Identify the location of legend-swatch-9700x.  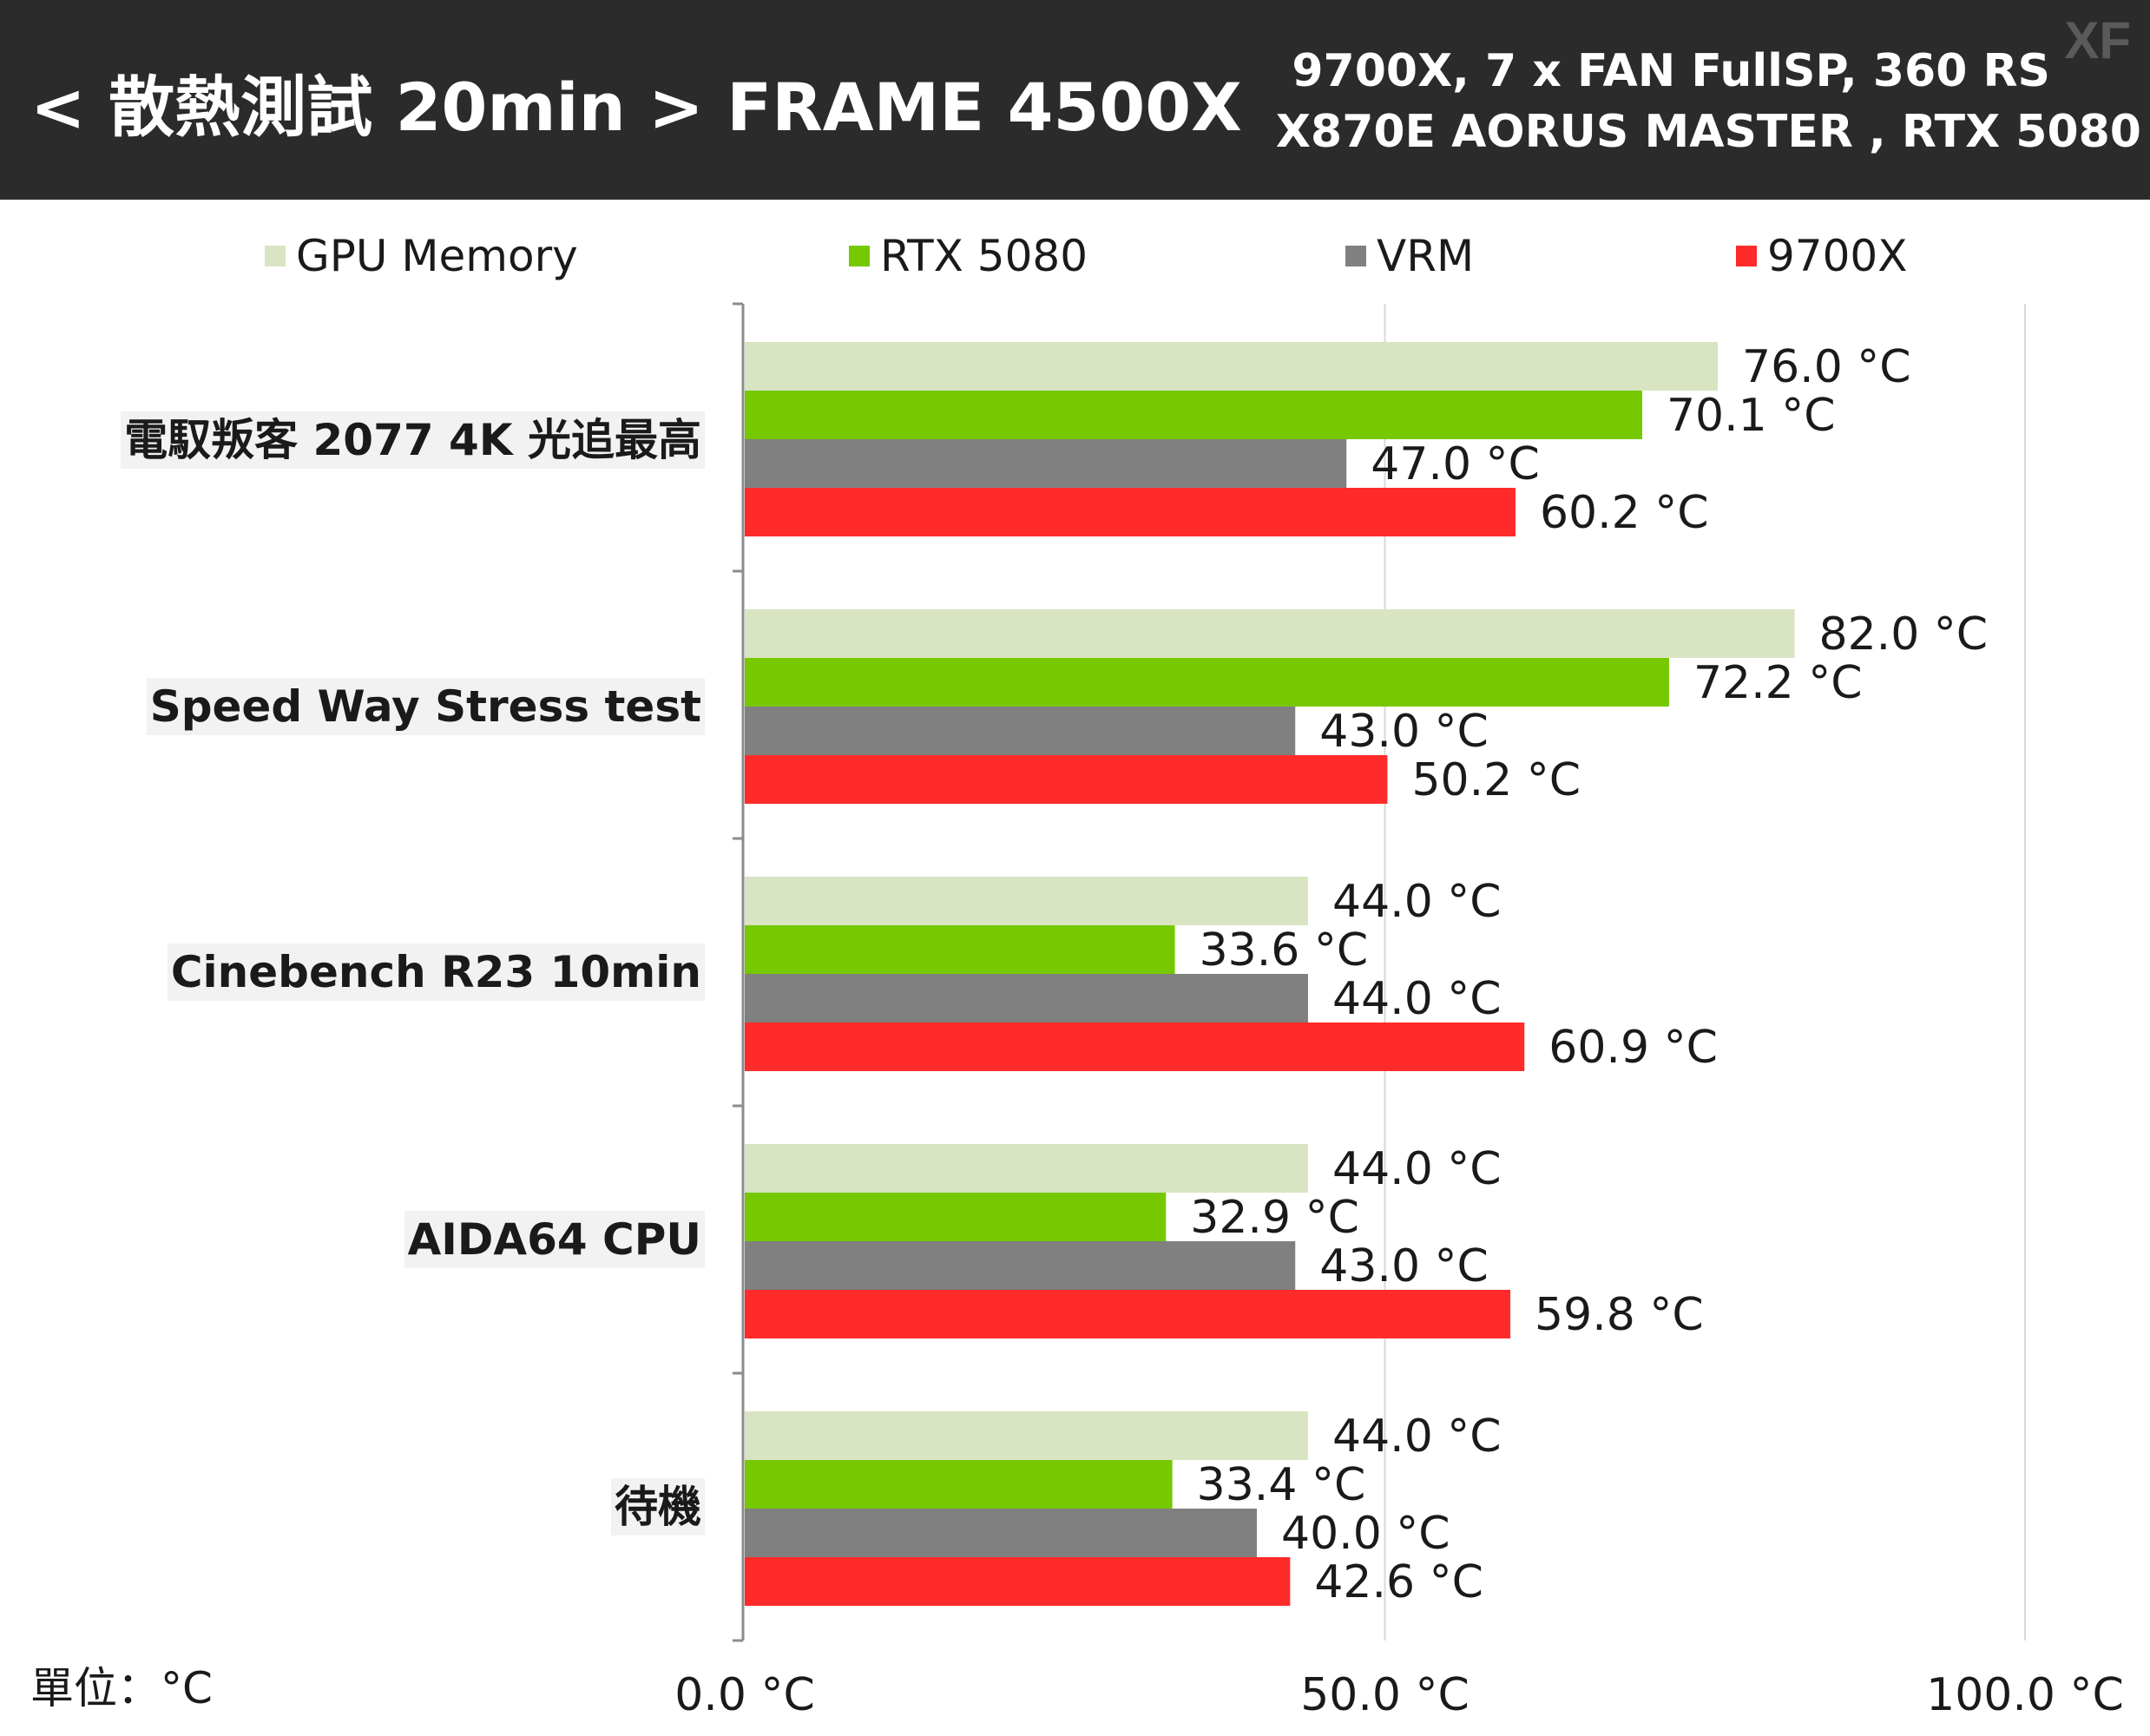
(1746, 256).